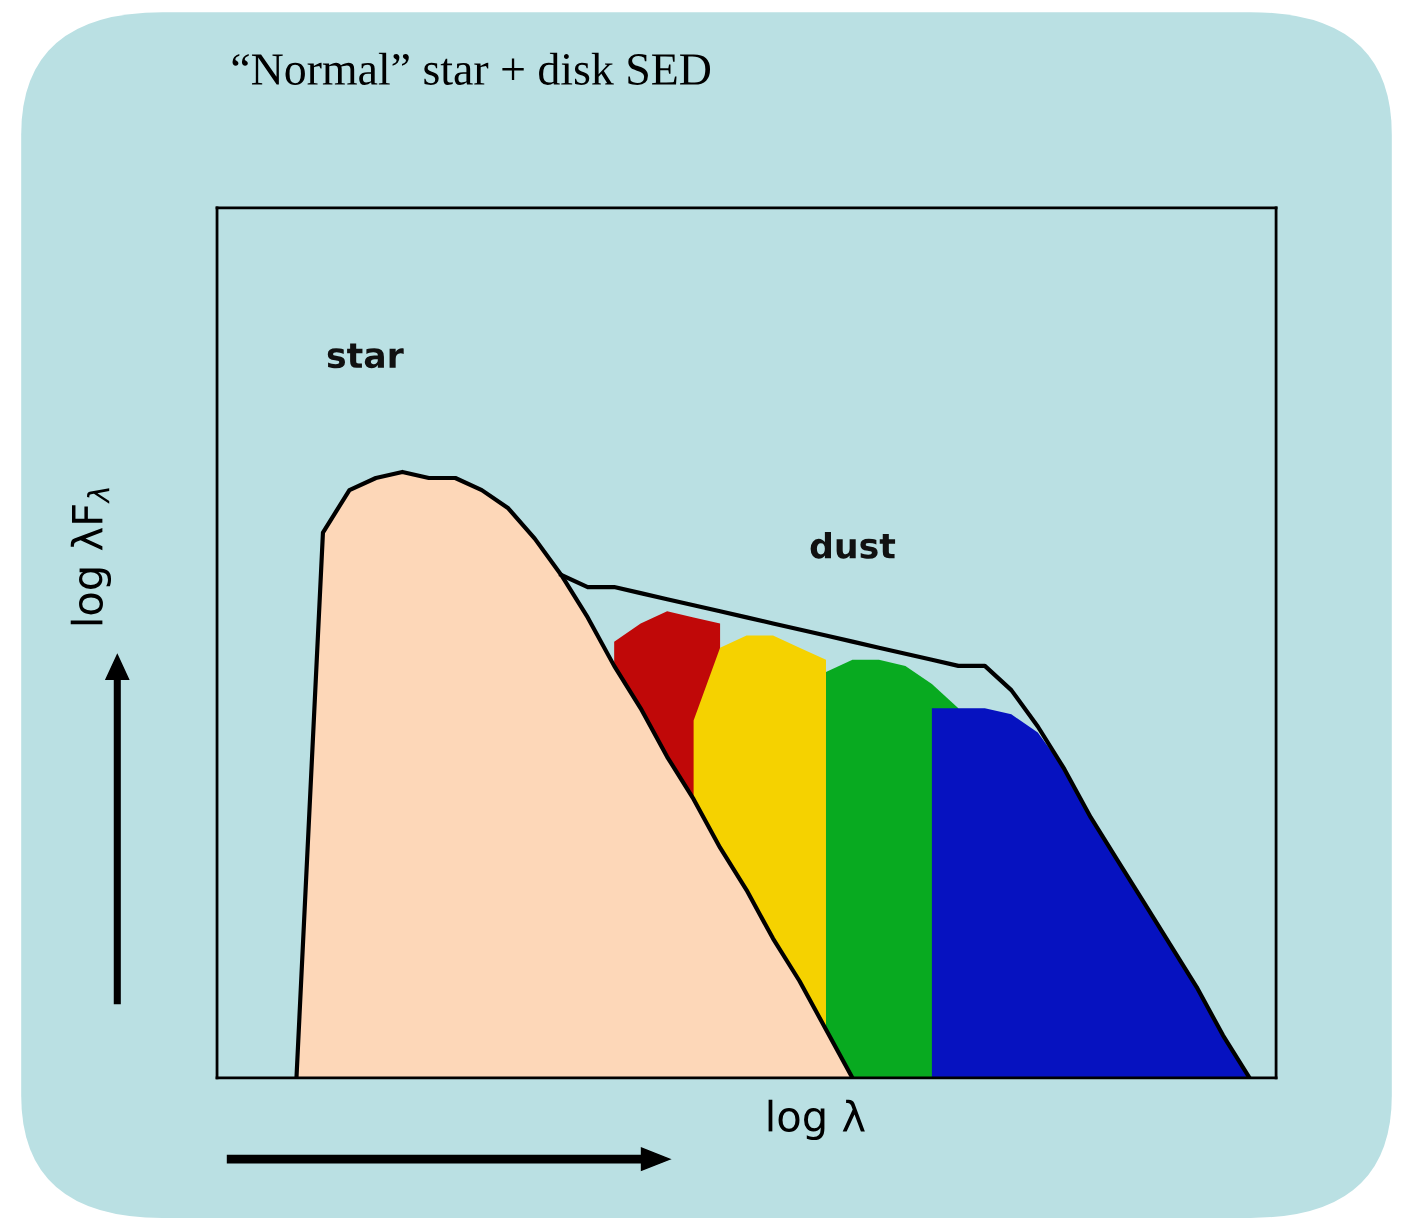 This screenshot has height=1224, width=1413. What do you see at coordinates (853, 545) in the screenshot?
I see `text: dust` at bounding box center [853, 545].